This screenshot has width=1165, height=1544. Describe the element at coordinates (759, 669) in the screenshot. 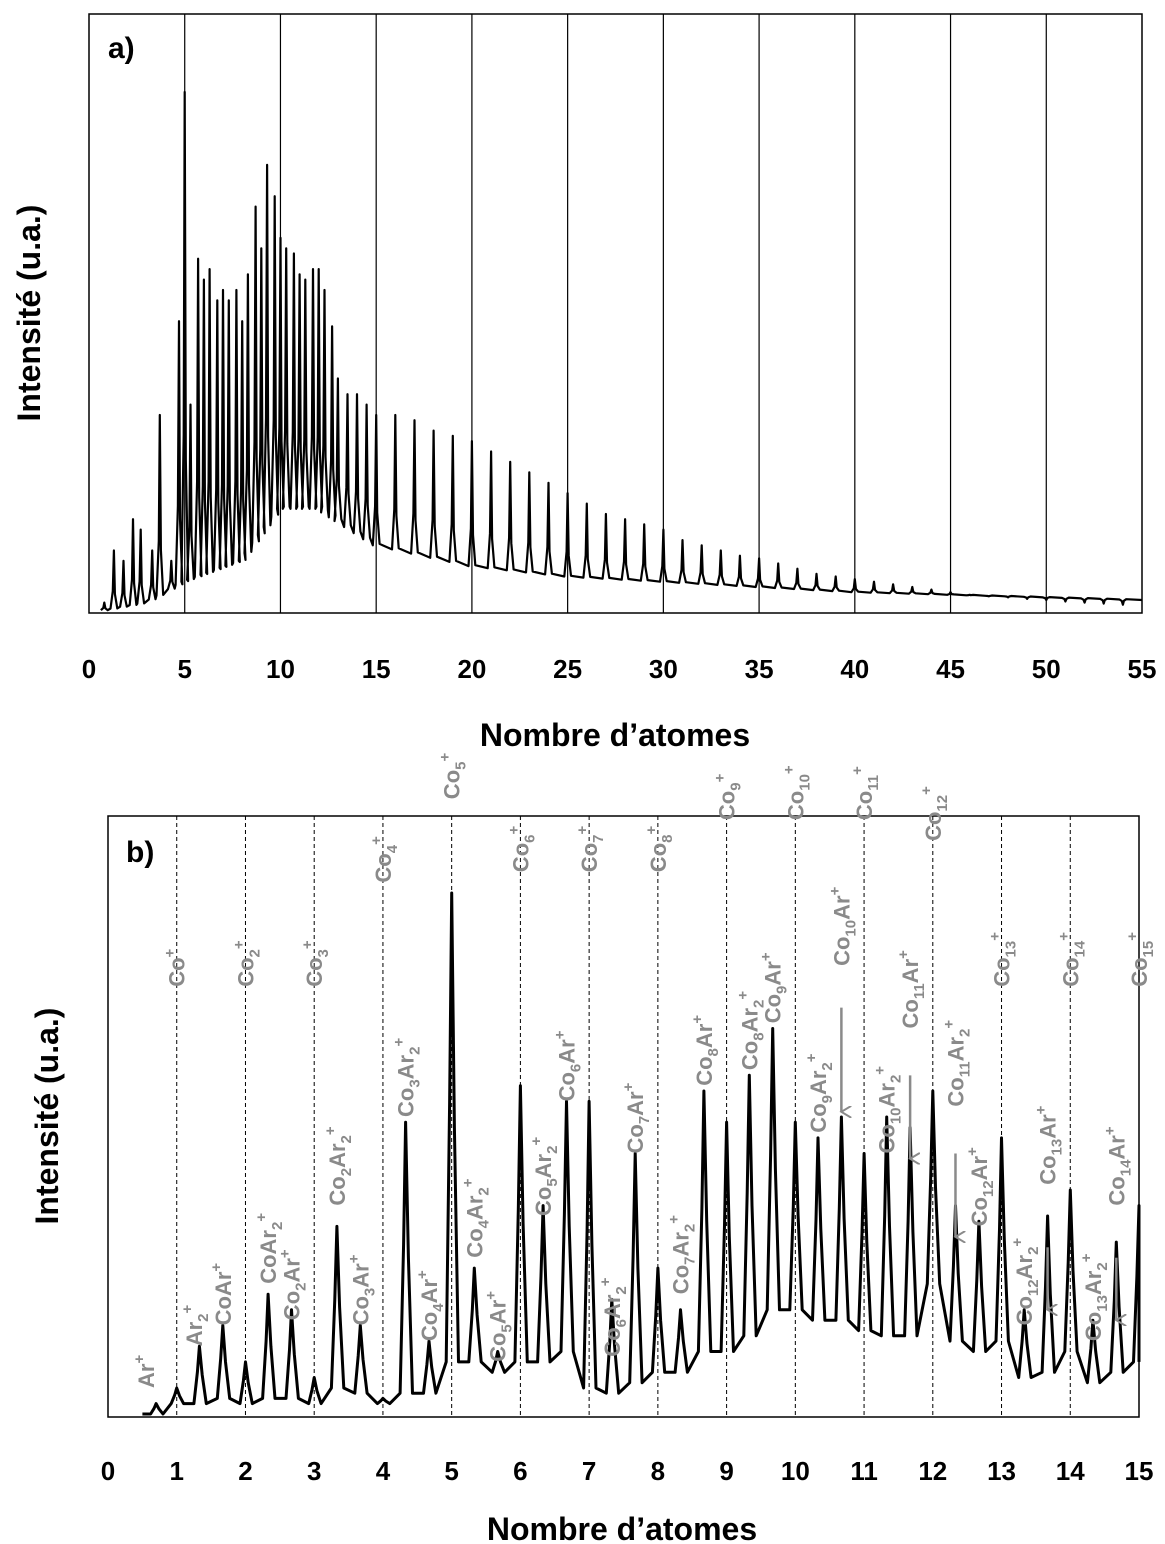

I see `x-tick-label-a: 35` at that location.